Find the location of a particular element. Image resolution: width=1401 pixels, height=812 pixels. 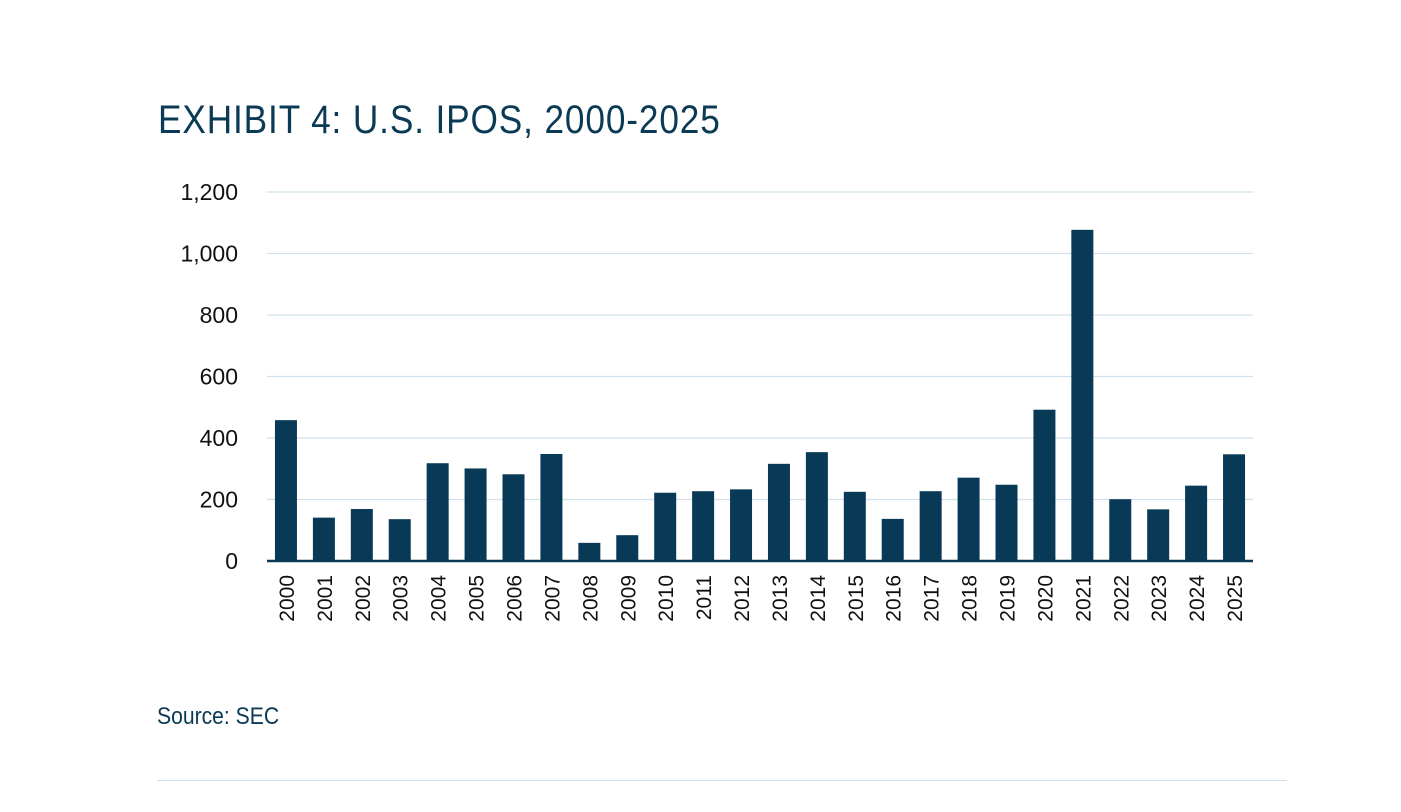

y-tick-label: 200 is located at coordinates (219, 500).